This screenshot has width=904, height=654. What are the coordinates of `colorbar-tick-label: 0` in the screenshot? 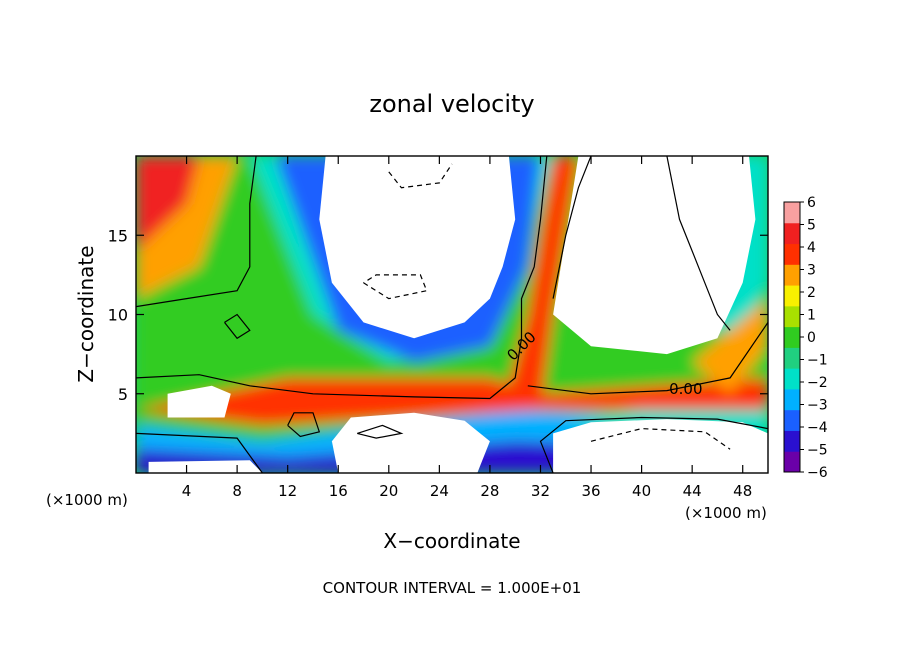 It's located at (811, 338).